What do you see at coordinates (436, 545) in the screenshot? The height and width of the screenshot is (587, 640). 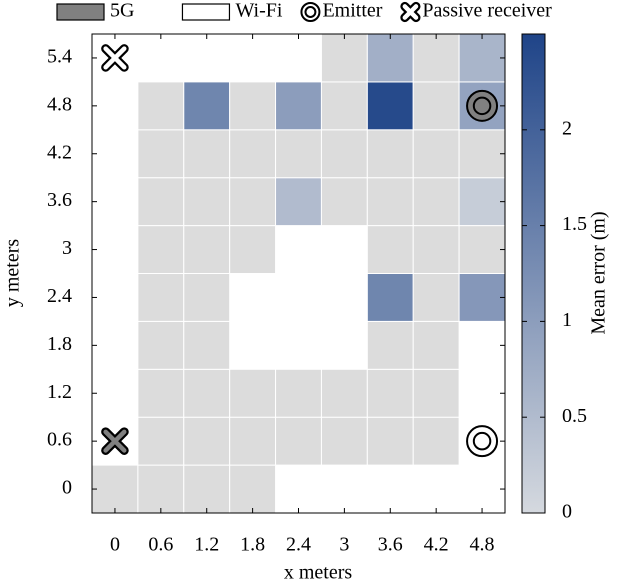 I see `x-tick-label: 4.2` at bounding box center [436, 545].